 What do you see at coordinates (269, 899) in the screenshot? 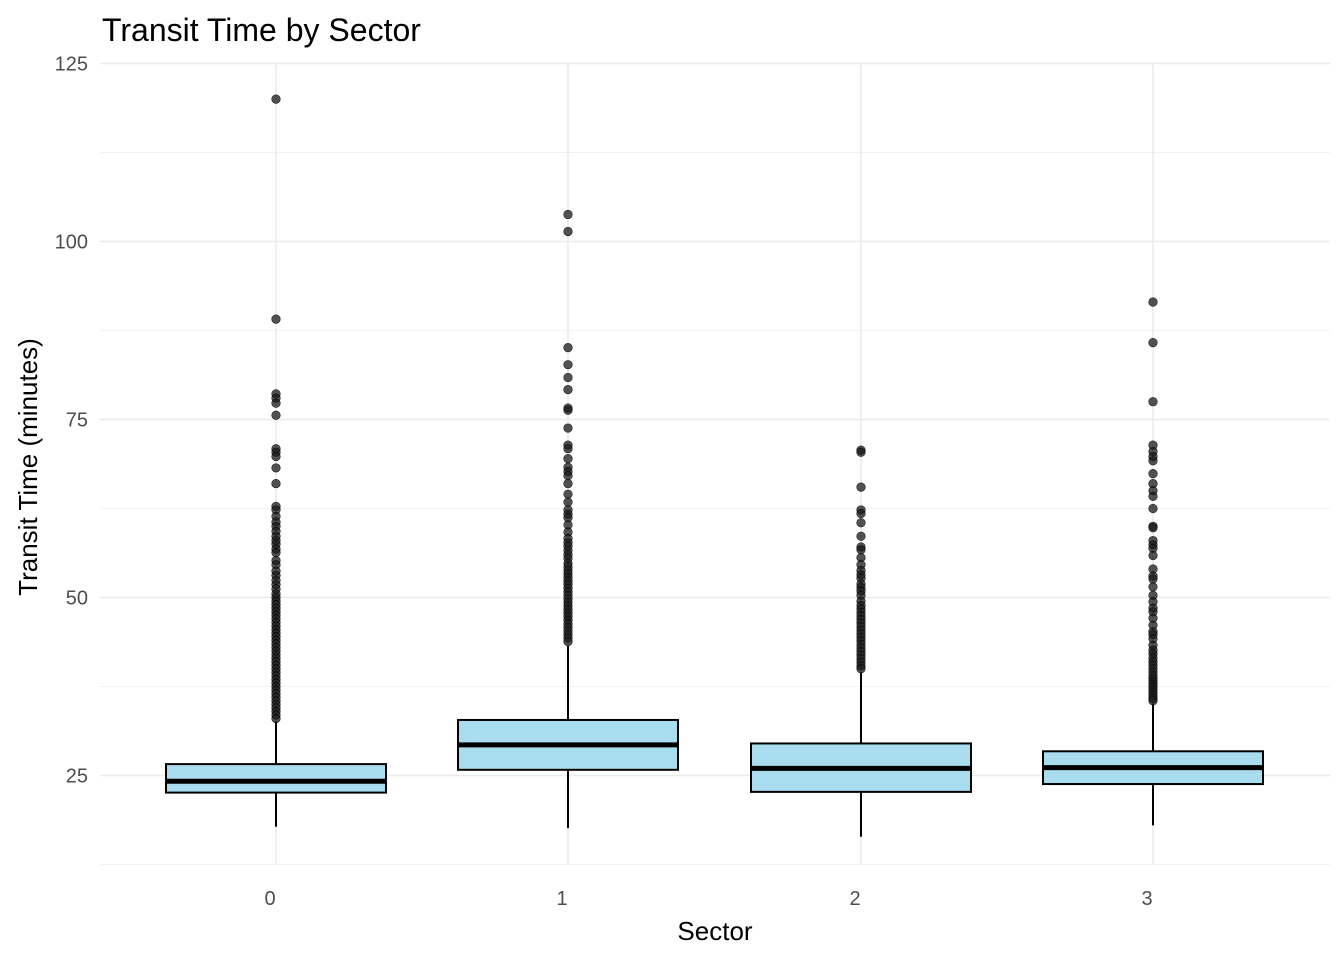
I see `x-tick-label: 0` at bounding box center [269, 899].